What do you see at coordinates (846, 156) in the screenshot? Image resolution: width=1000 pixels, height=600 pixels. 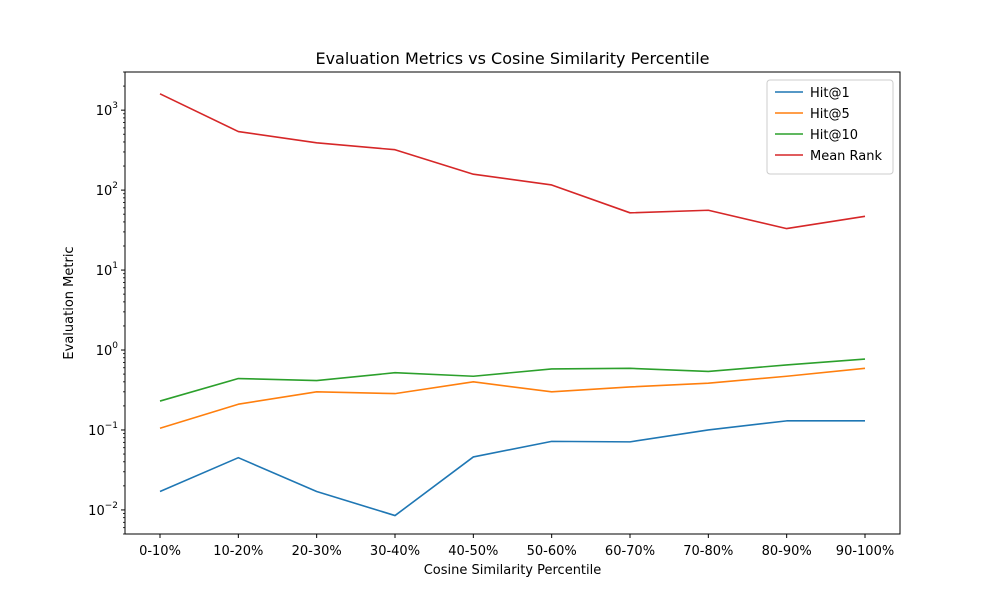 I see `legend-label: Mean Rank` at bounding box center [846, 156].